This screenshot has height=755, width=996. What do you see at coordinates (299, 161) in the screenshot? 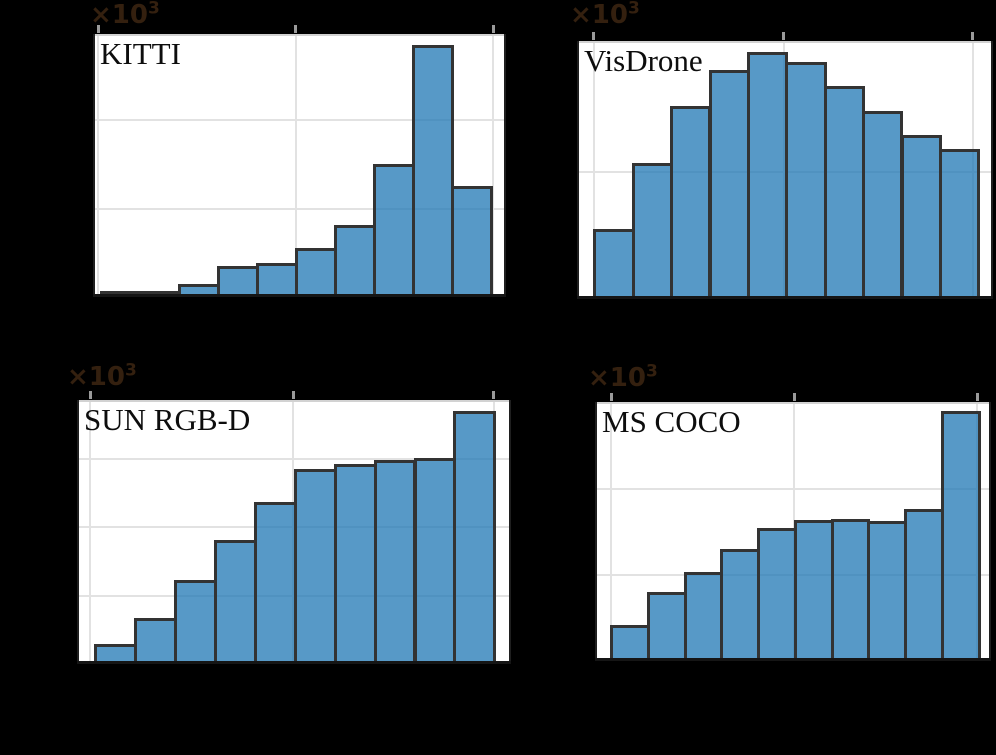
I see `histogram-panel-kitti: KITTI` at bounding box center [299, 161].